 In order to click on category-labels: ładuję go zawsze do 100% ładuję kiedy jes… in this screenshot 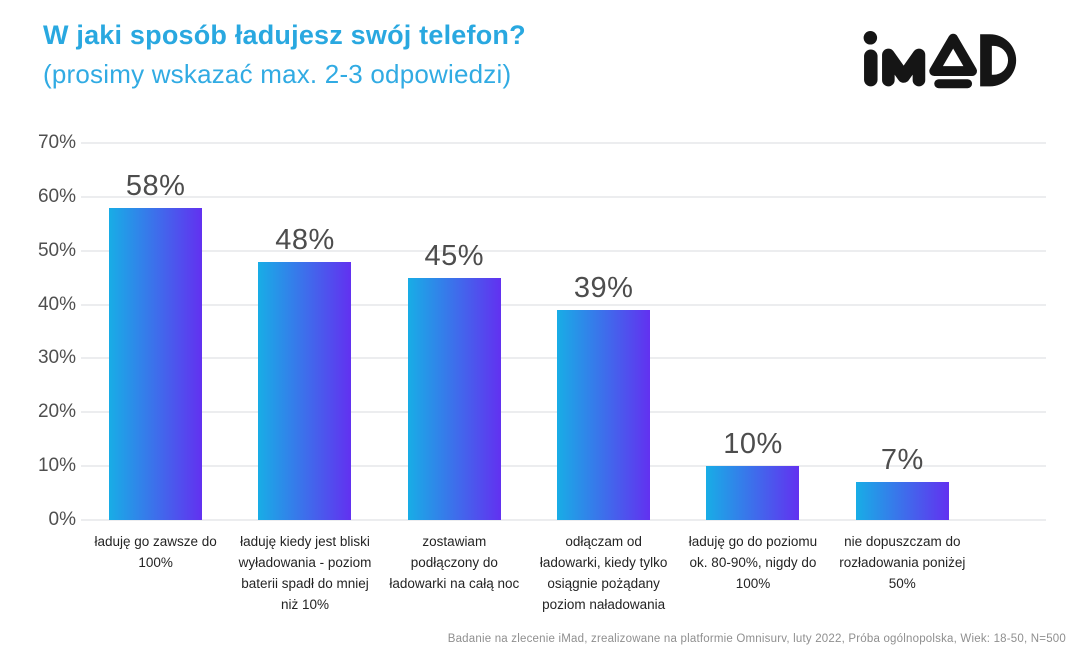, I will do `click(529, 574)`.